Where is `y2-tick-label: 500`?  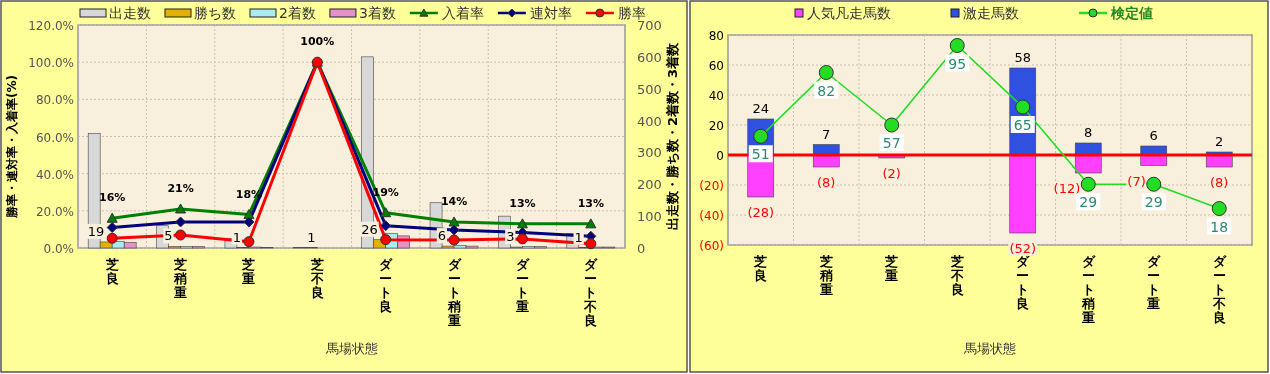 y2-tick-label: 500 is located at coordinates (649, 89).